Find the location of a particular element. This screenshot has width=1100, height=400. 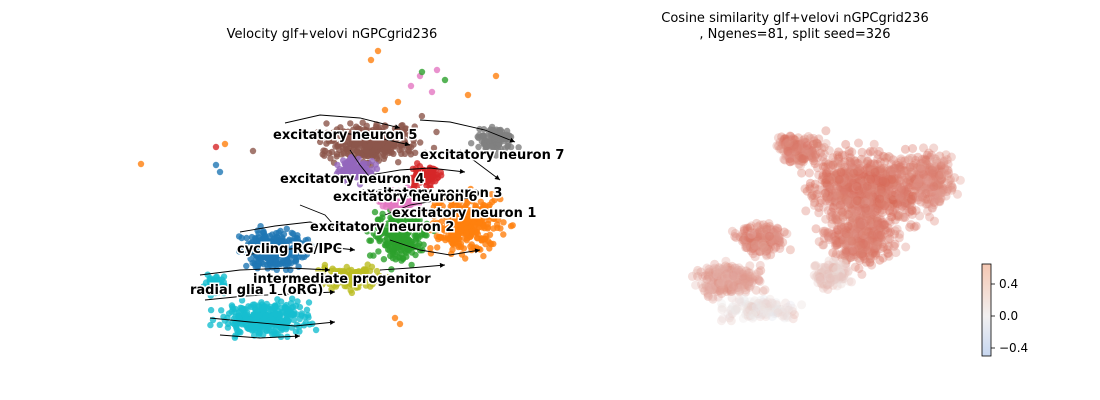

left-plot-title: Velocity glf+velovi nGPCgrid236 is located at coordinates (332, 34).